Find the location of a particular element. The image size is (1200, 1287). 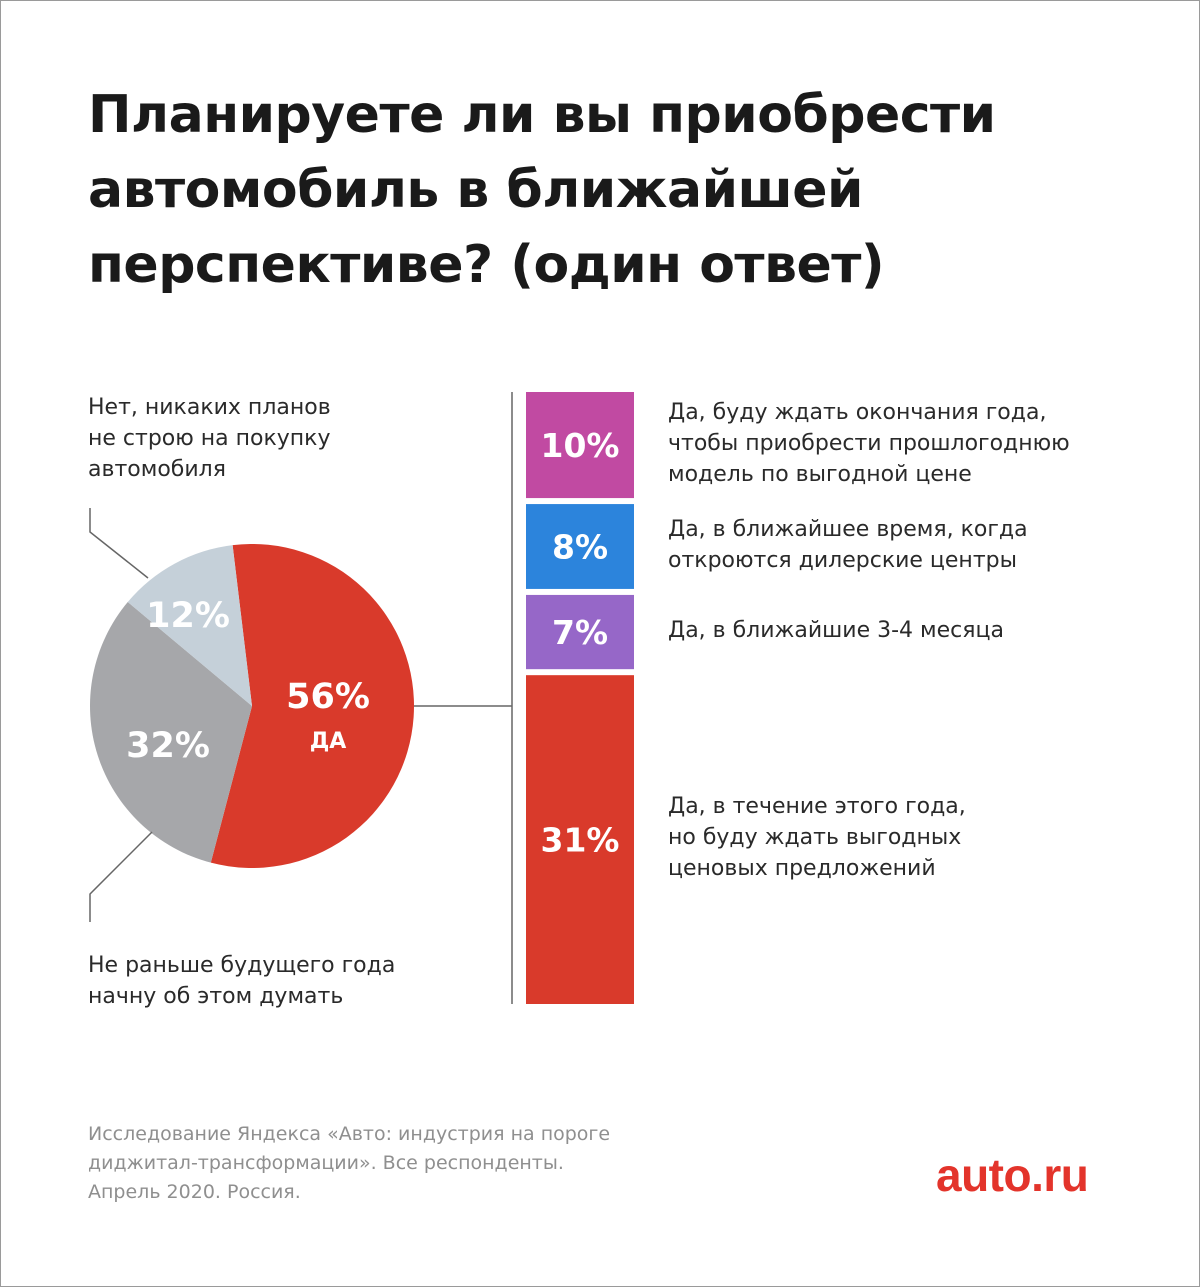

description-line: модель по выгодной цене is located at coordinates (820, 474).